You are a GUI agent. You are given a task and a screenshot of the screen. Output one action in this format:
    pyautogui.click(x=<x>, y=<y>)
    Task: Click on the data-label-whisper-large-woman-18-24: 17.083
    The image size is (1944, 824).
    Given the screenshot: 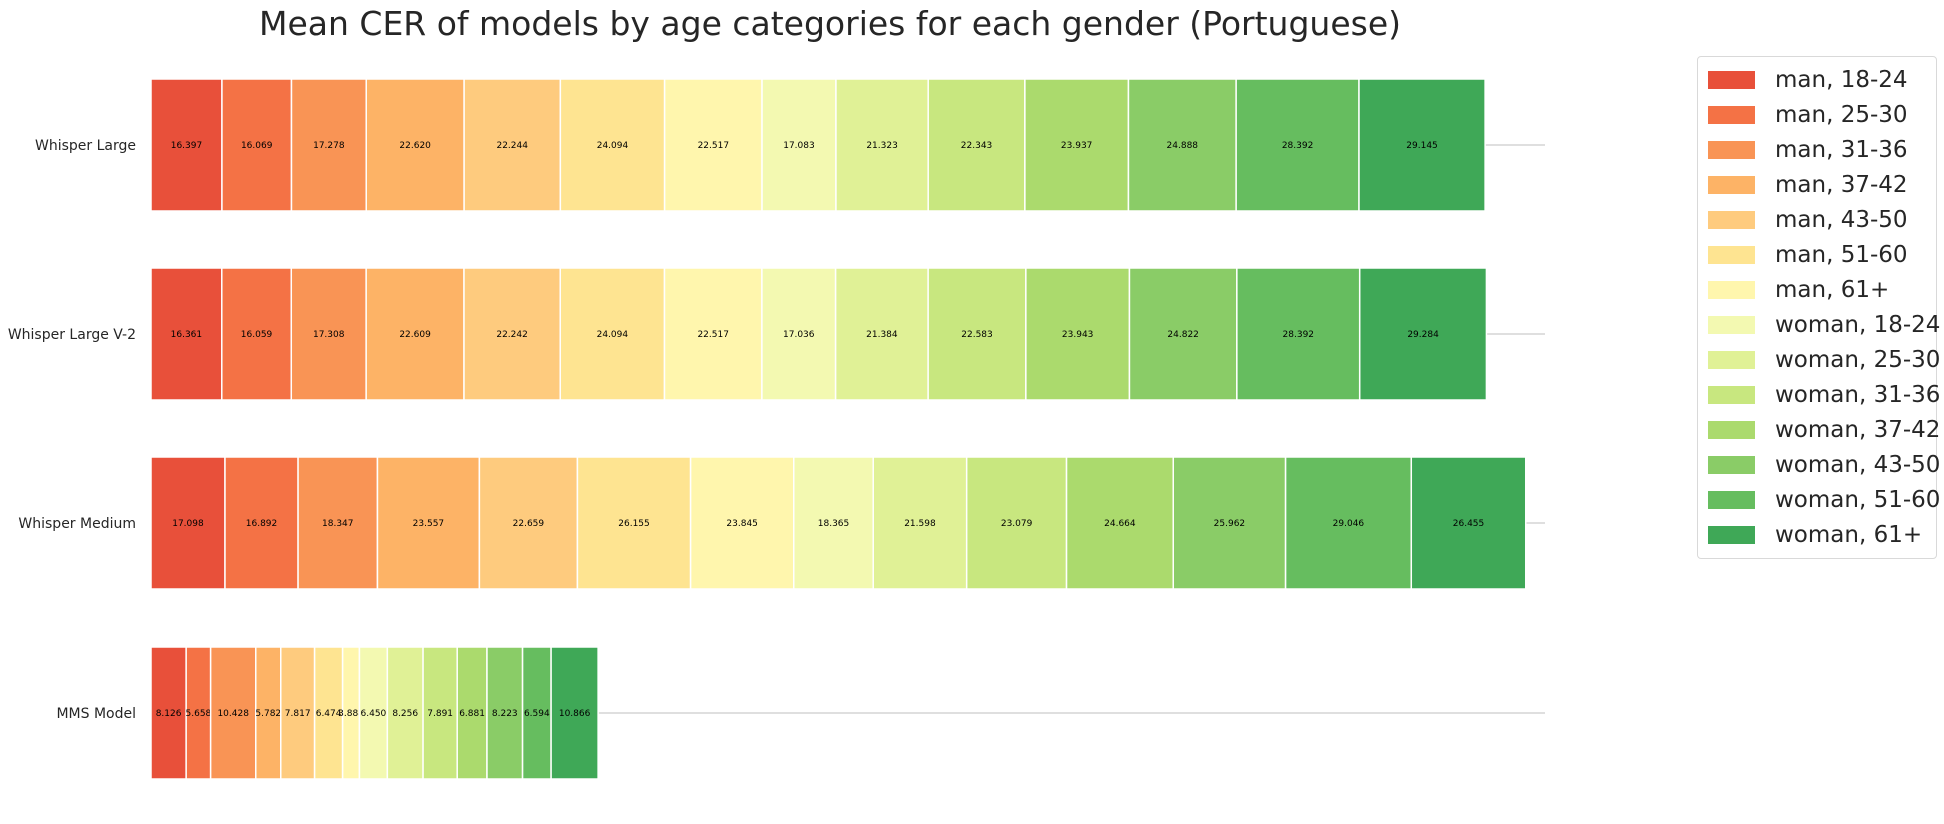 What is the action you would take?
    pyautogui.click(x=799, y=146)
    